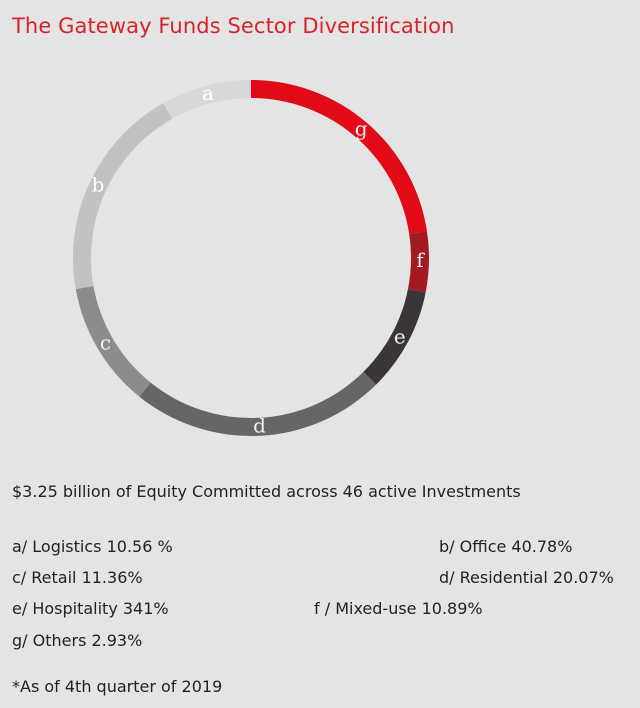  Describe the element at coordinates (526, 577) in the screenshot. I see `legend-item-residential: d/ Residential 20.07%` at that location.